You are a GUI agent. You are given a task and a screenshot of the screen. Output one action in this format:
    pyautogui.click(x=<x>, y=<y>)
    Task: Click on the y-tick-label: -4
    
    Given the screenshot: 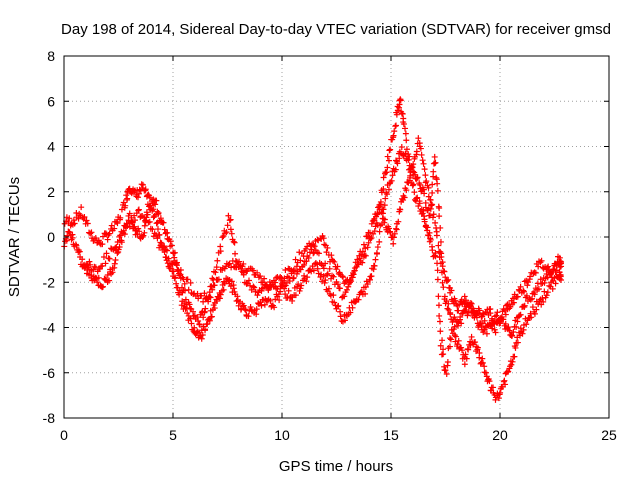 What is the action you would take?
    pyautogui.click(x=49, y=328)
    